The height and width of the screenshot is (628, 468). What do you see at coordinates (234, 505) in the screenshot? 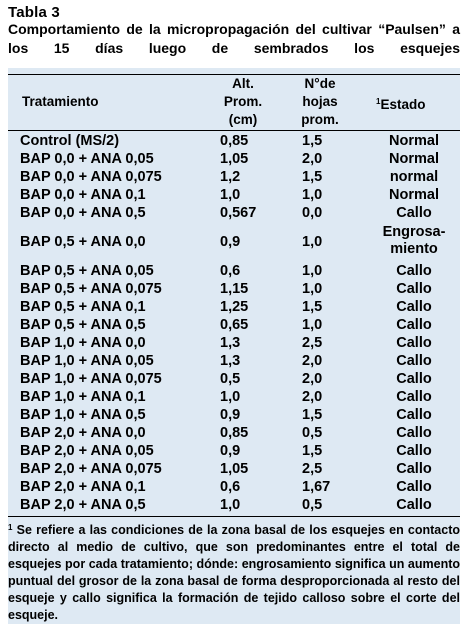
I see `table-row: BAP 2,0 + ANA 0,5 1,0 0,5 Callo` at bounding box center [234, 505].